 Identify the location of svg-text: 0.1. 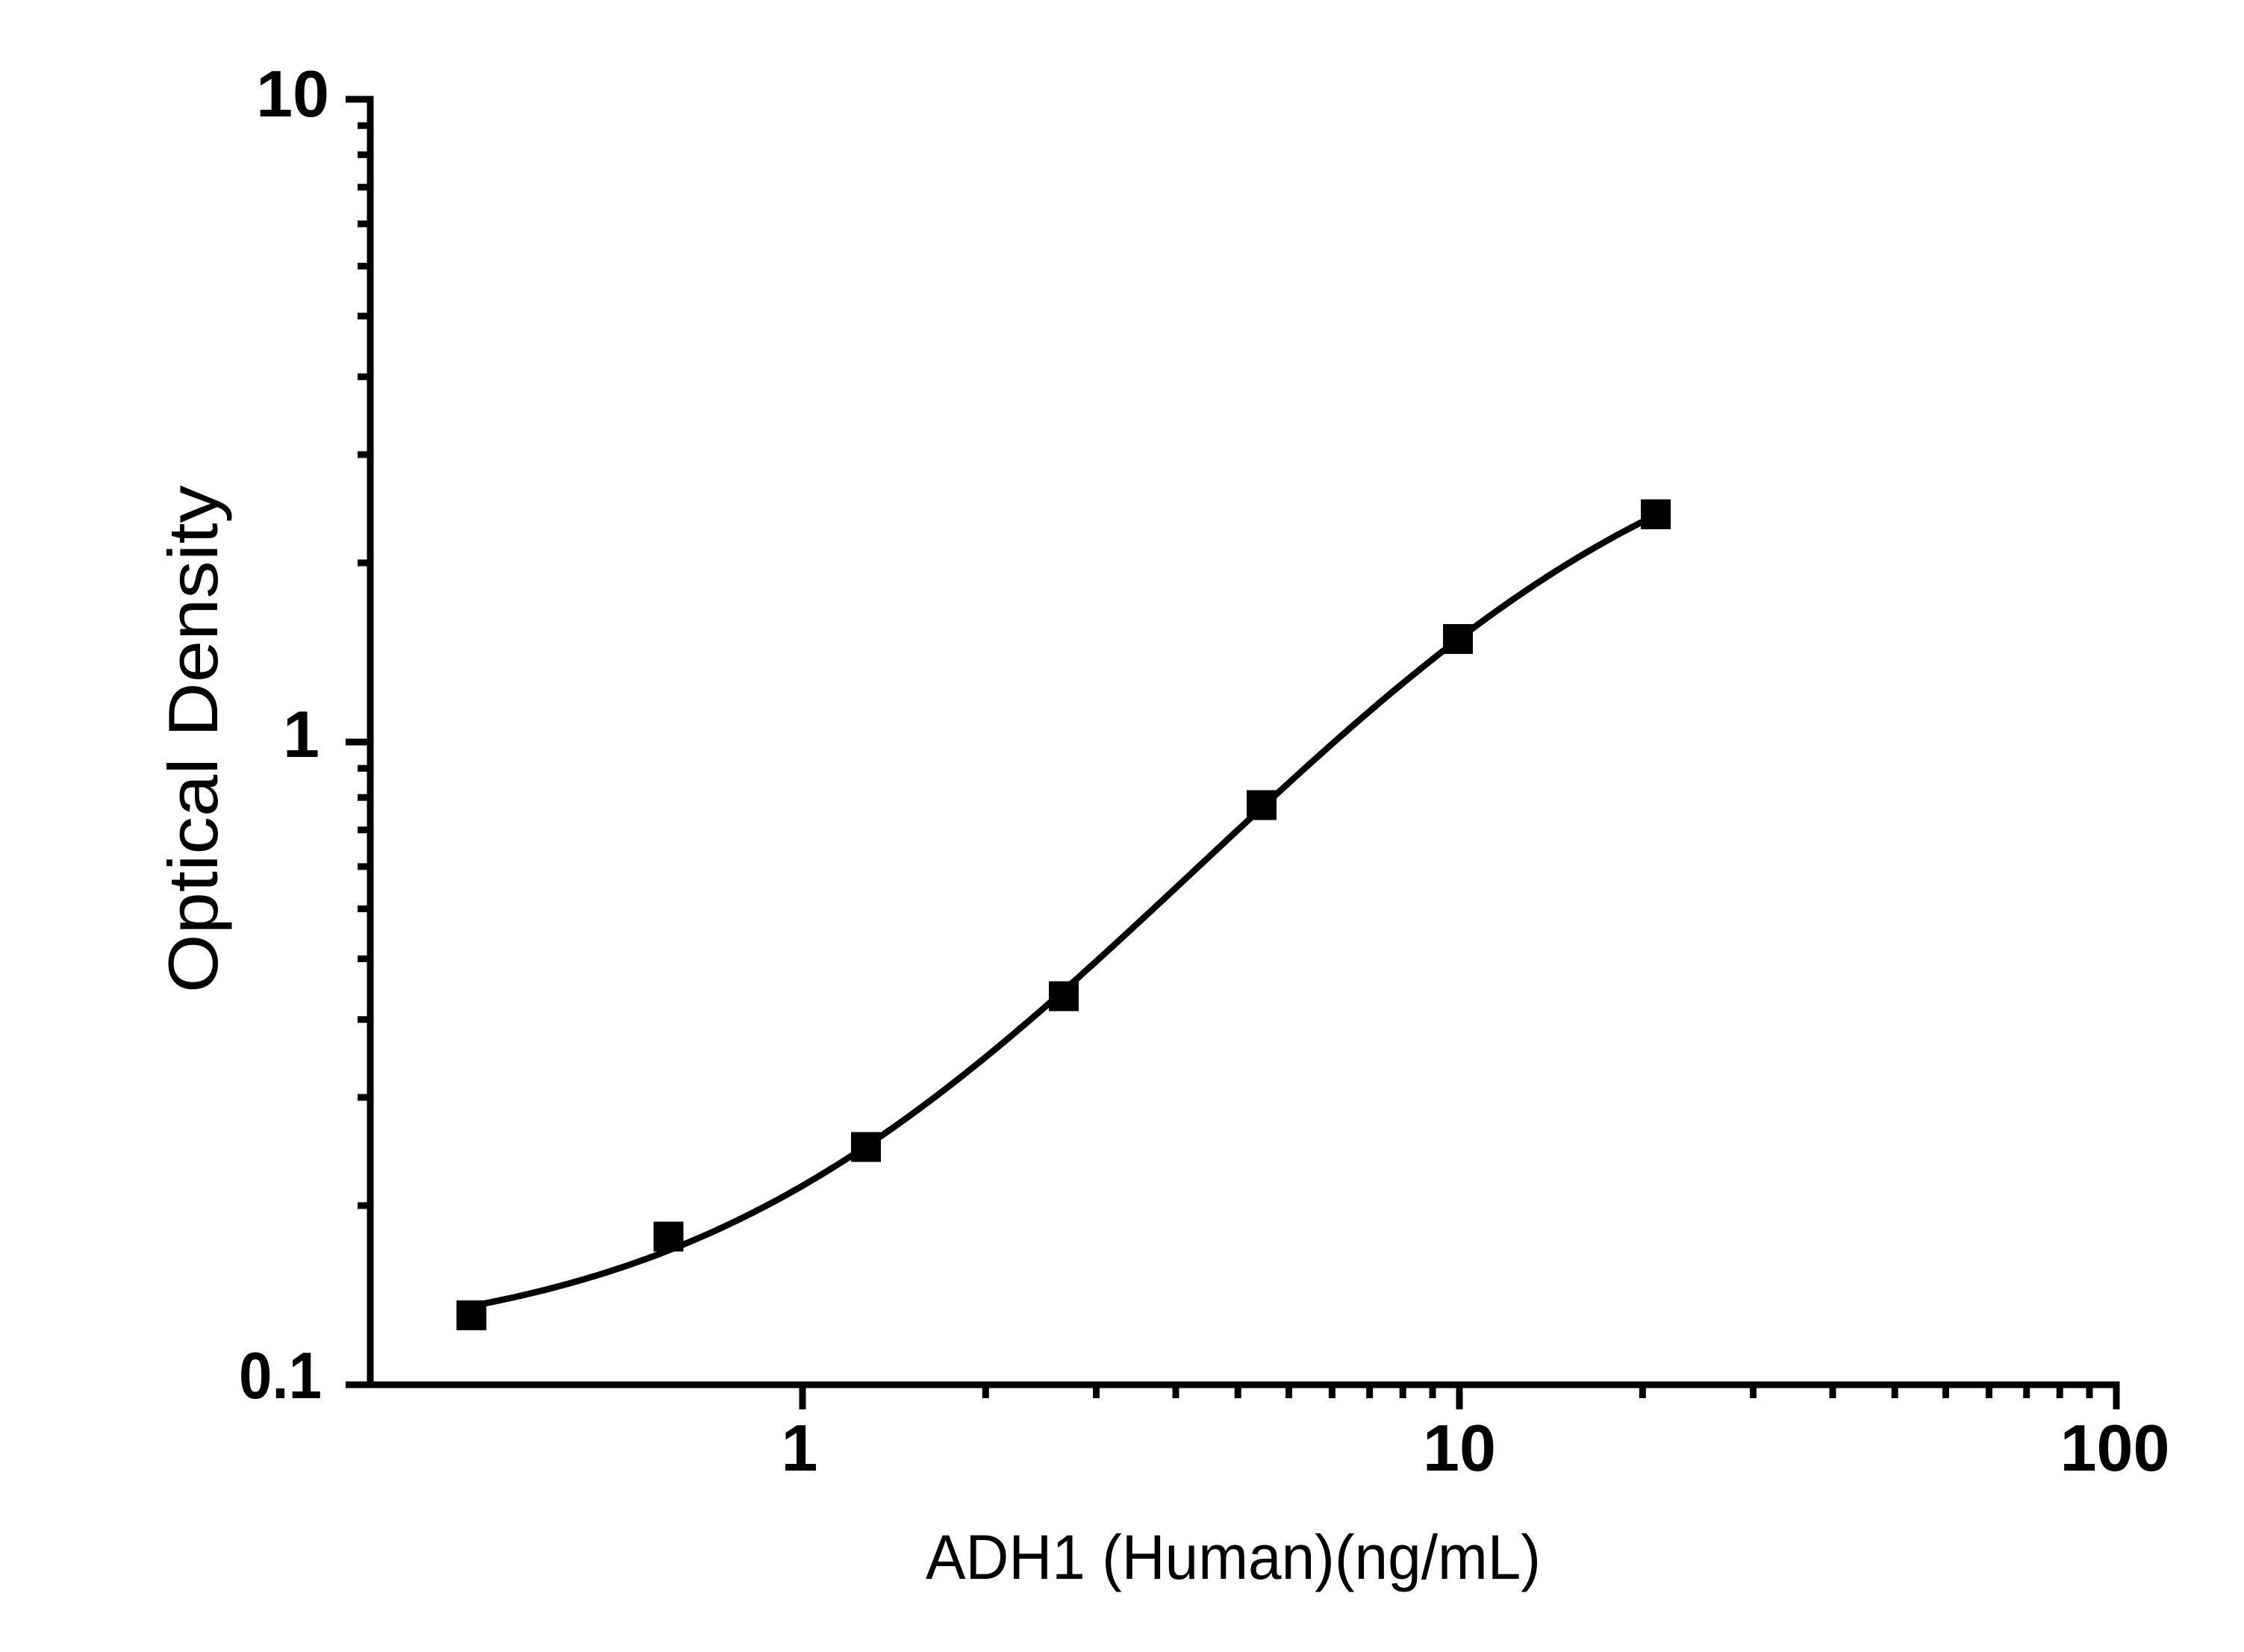
(280, 1375).